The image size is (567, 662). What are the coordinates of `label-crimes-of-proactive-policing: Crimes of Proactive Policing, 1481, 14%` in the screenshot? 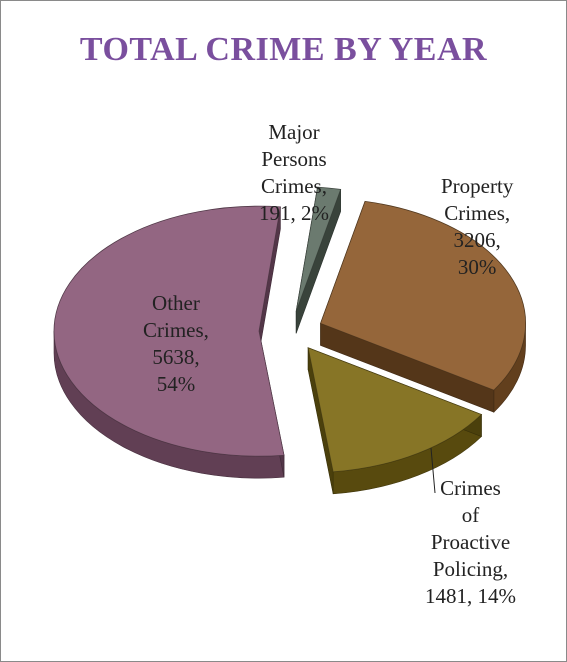 It's located at (470, 542).